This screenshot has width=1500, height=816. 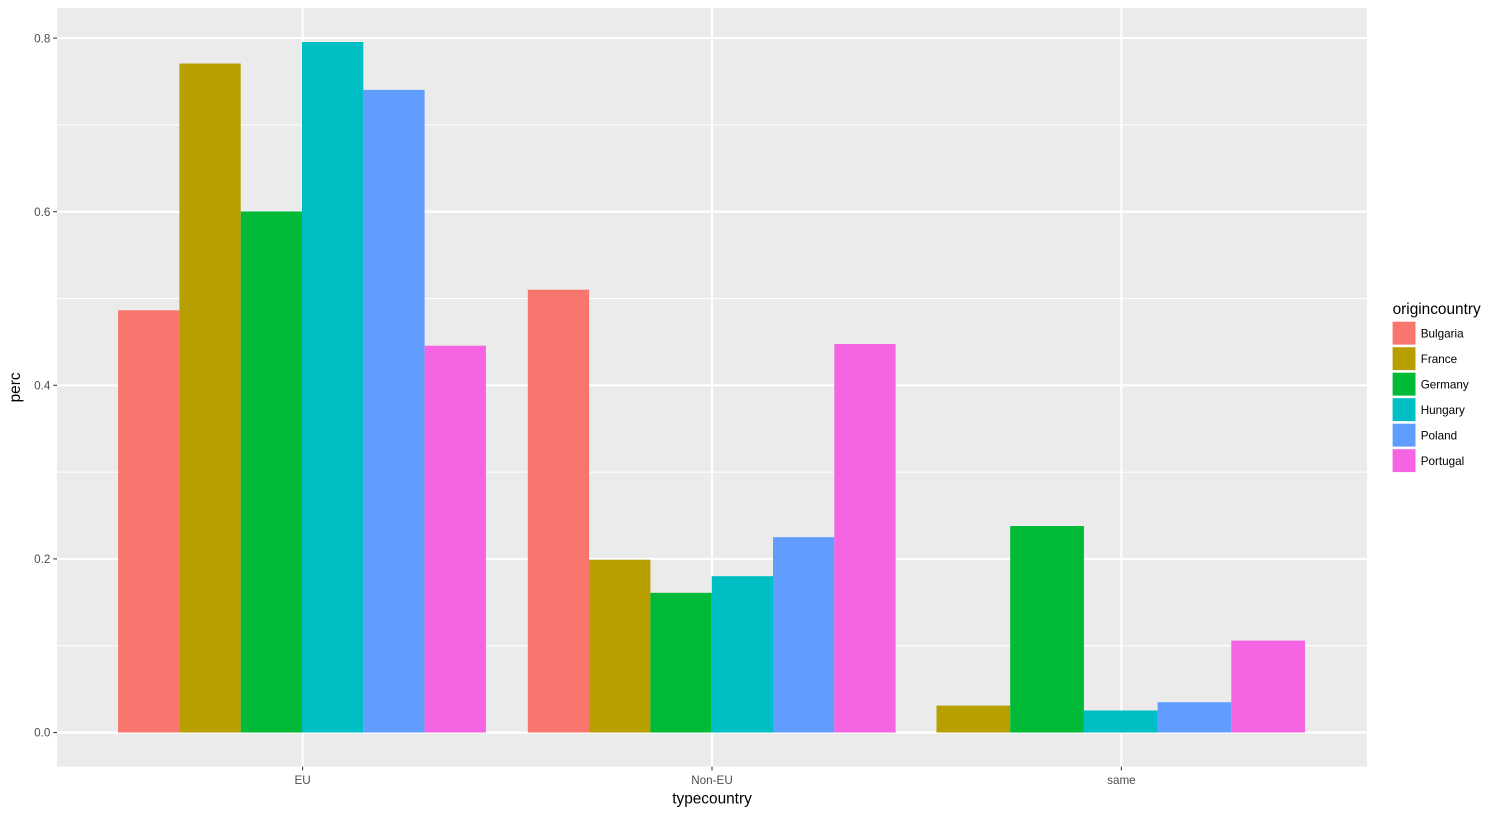 I want to click on svg-text: same, so click(x=1121, y=780).